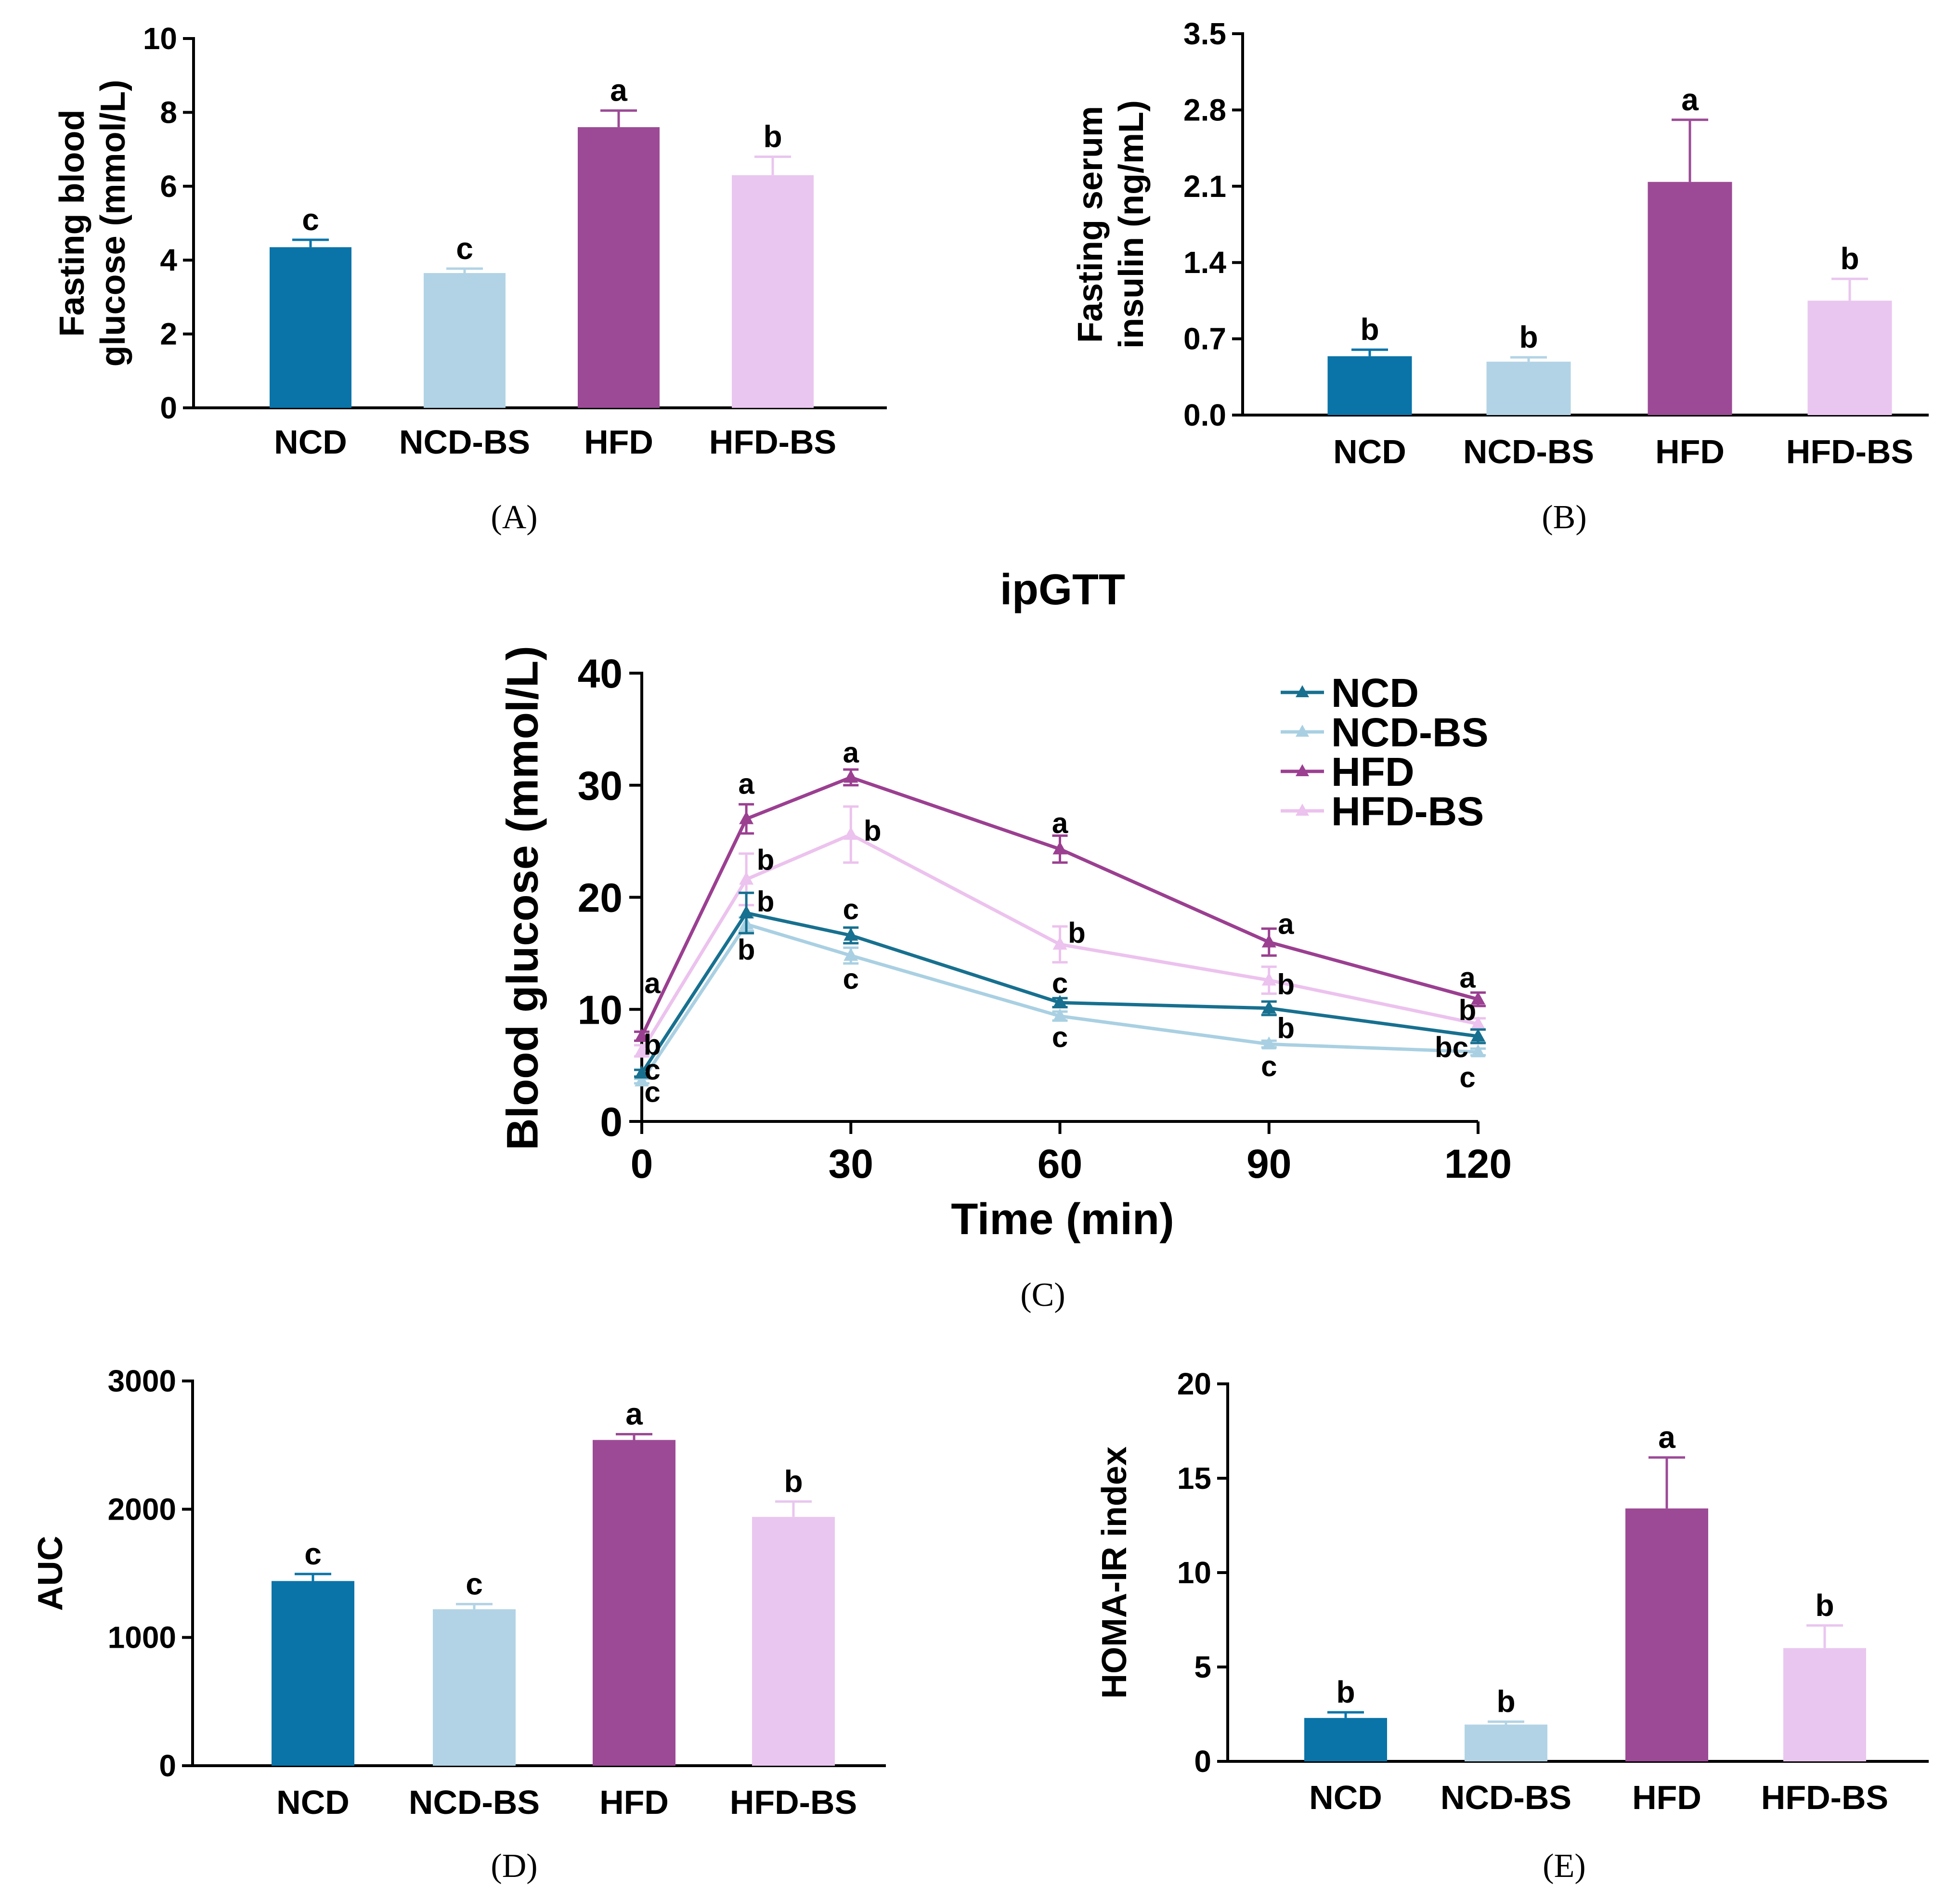 The image size is (1960, 1901). Describe the element at coordinates (1060, 1163) in the screenshot. I see `x-tick-label: 60` at that location.